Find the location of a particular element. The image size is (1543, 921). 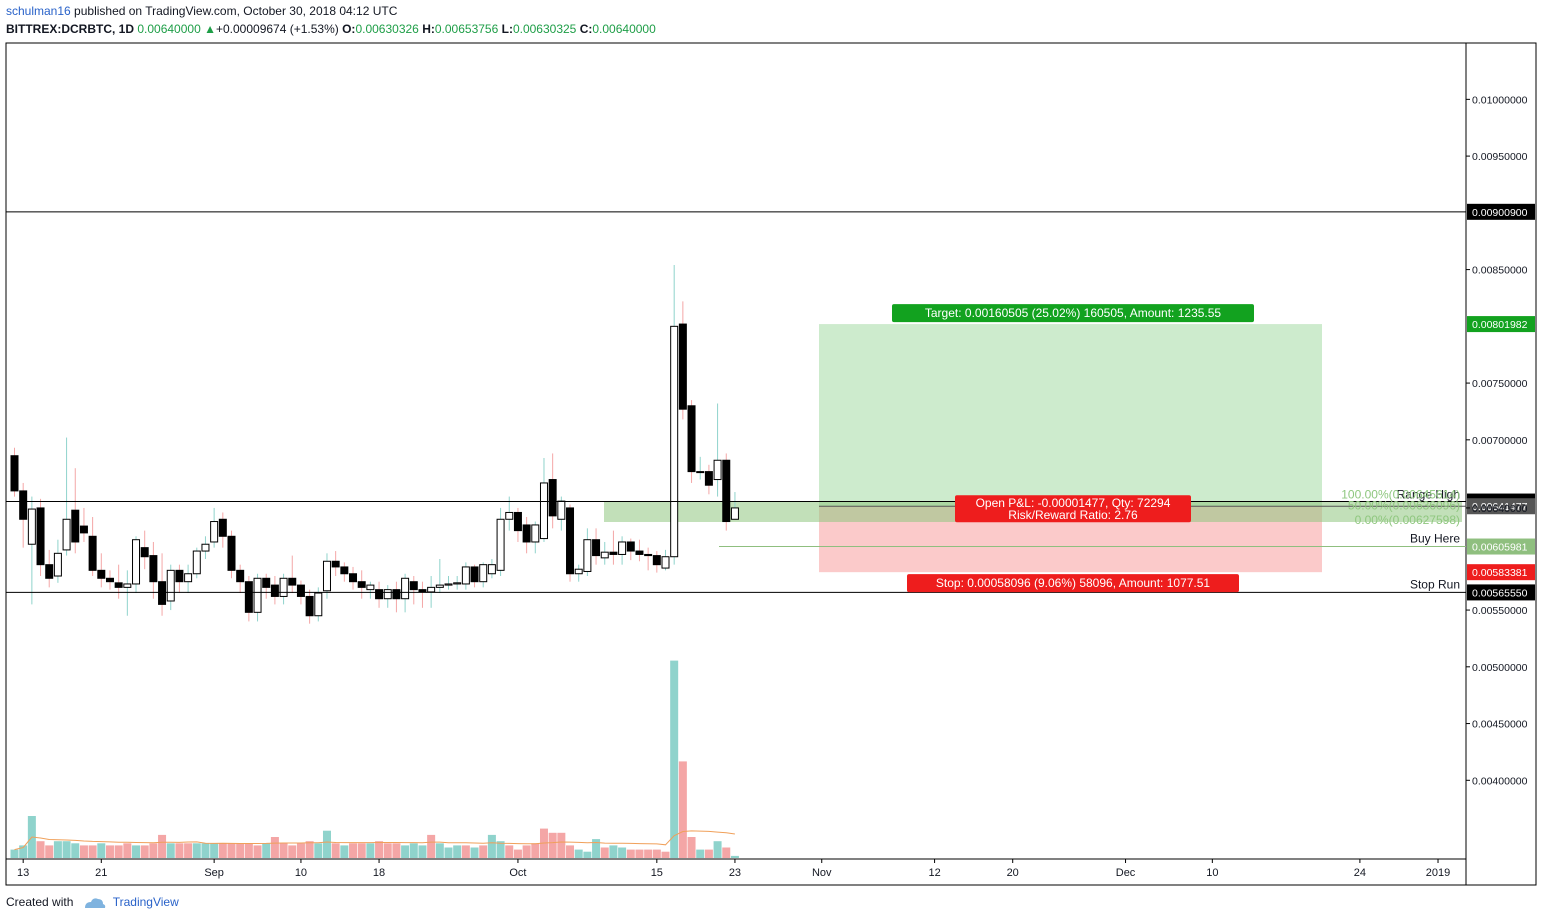

price-tick-label: 0.00900900 is located at coordinates (1500, 213).